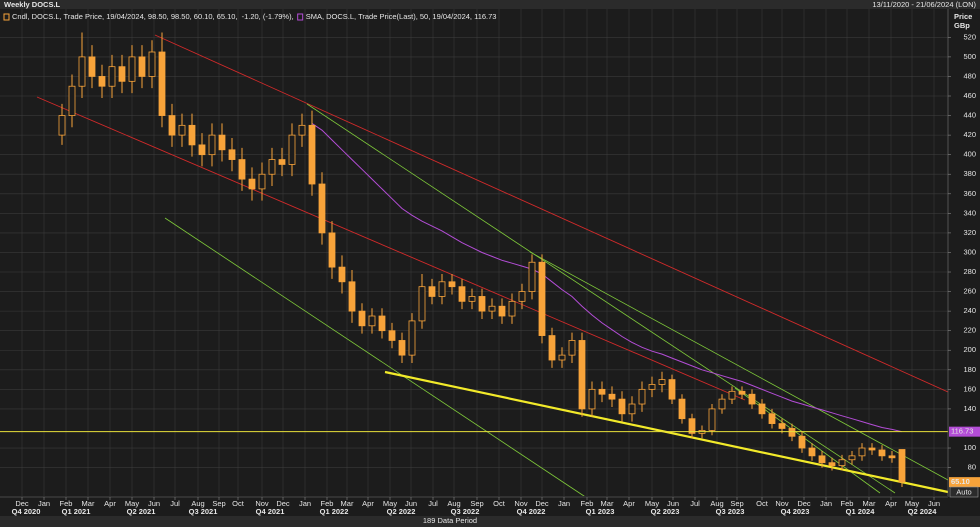 The image size is (980, 527). Describe the element at coordinates (969, 173) in the screenshot. I see `y-tick-label: 380` at that location.